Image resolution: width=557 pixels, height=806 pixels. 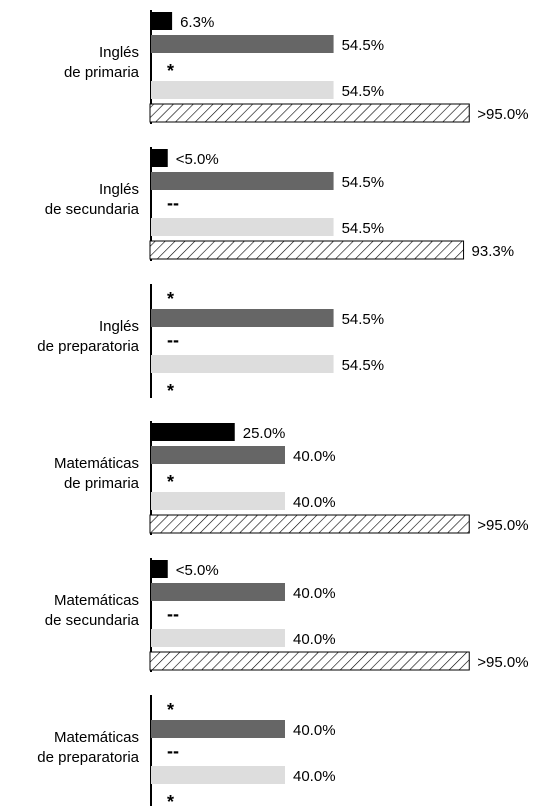 I want to click on bar-group: Inglés de preparatoria * 54.5% -- 54.5% *, so click(x=210, y=342).